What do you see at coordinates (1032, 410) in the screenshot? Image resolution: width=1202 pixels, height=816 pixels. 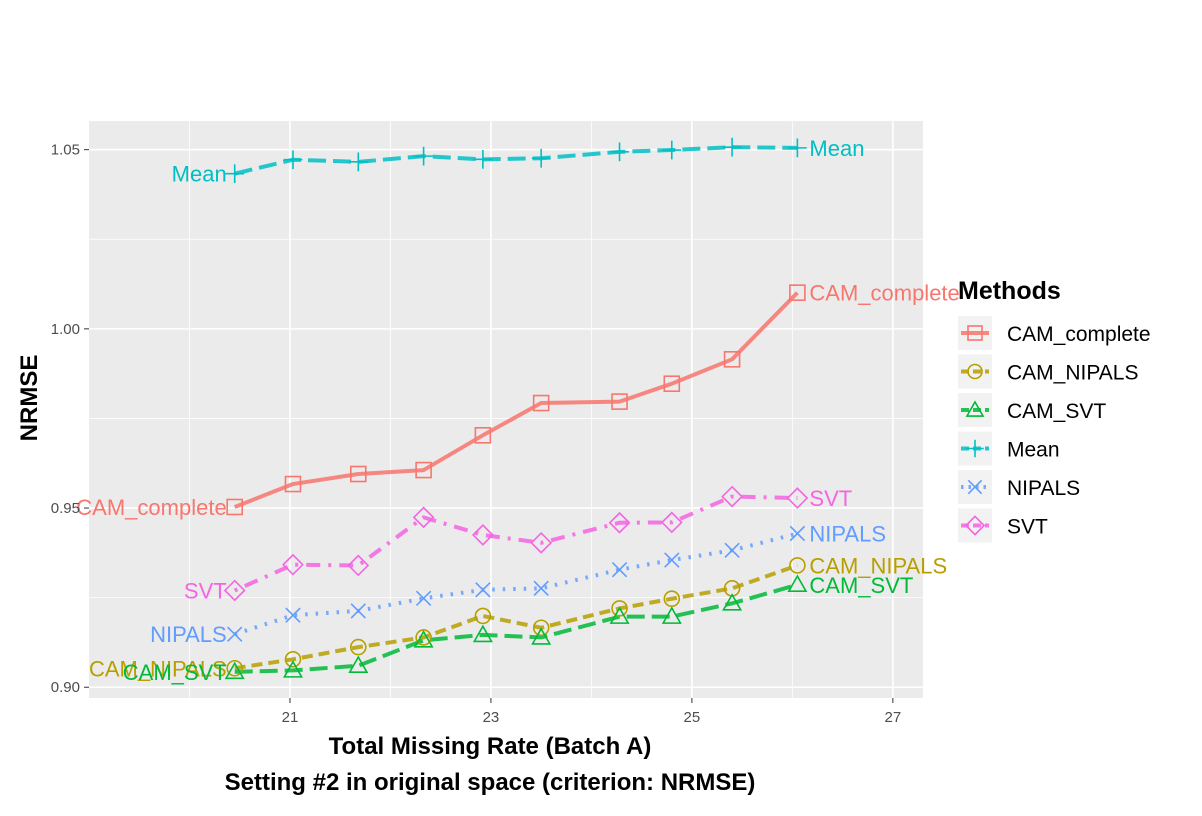 I see `legend-item-cam-svt: CAM_SVT` at bounding box center [1032, 410].